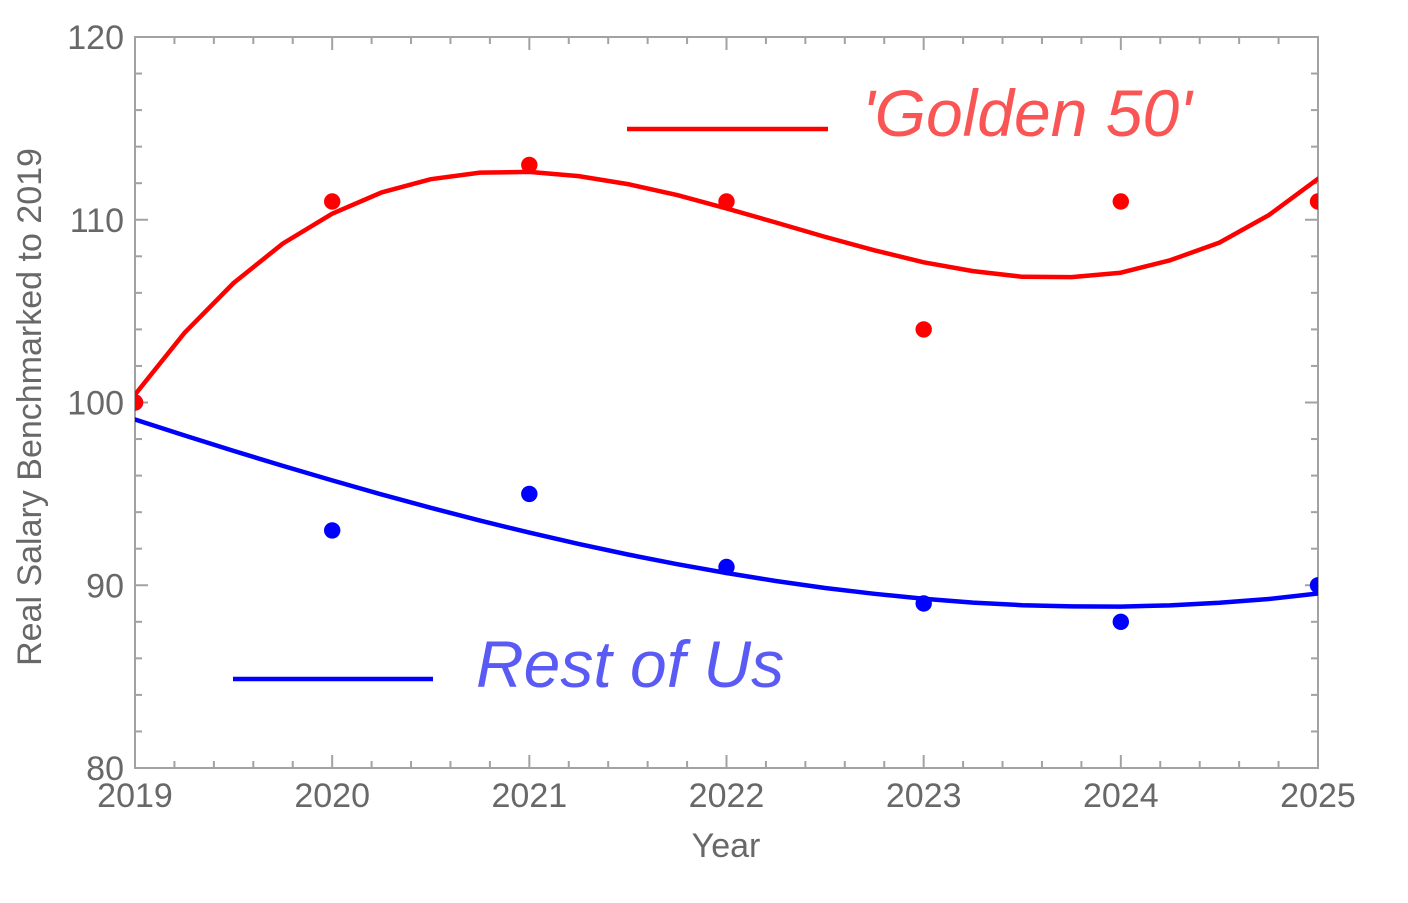  I want to click on legend-label-golden-50: 'Golden 50', so click(1028, 113).